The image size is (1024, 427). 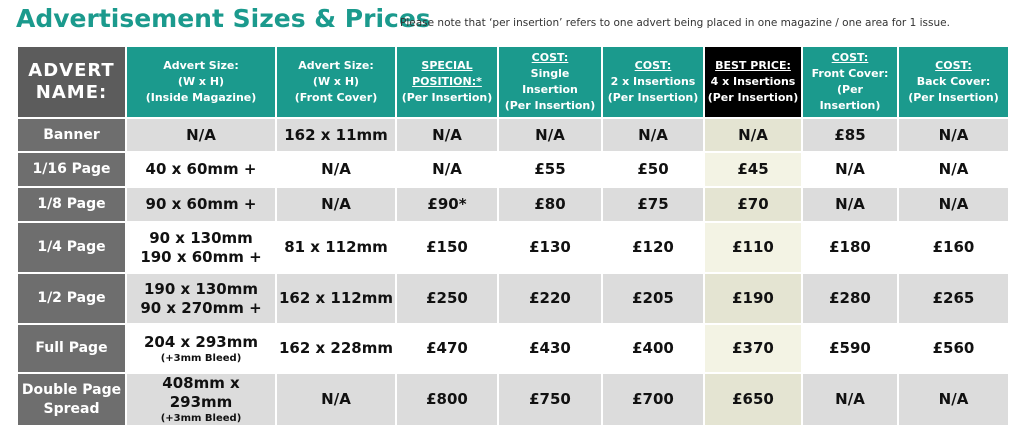 I want to click on cell: £110, so click(x=753, y=247).